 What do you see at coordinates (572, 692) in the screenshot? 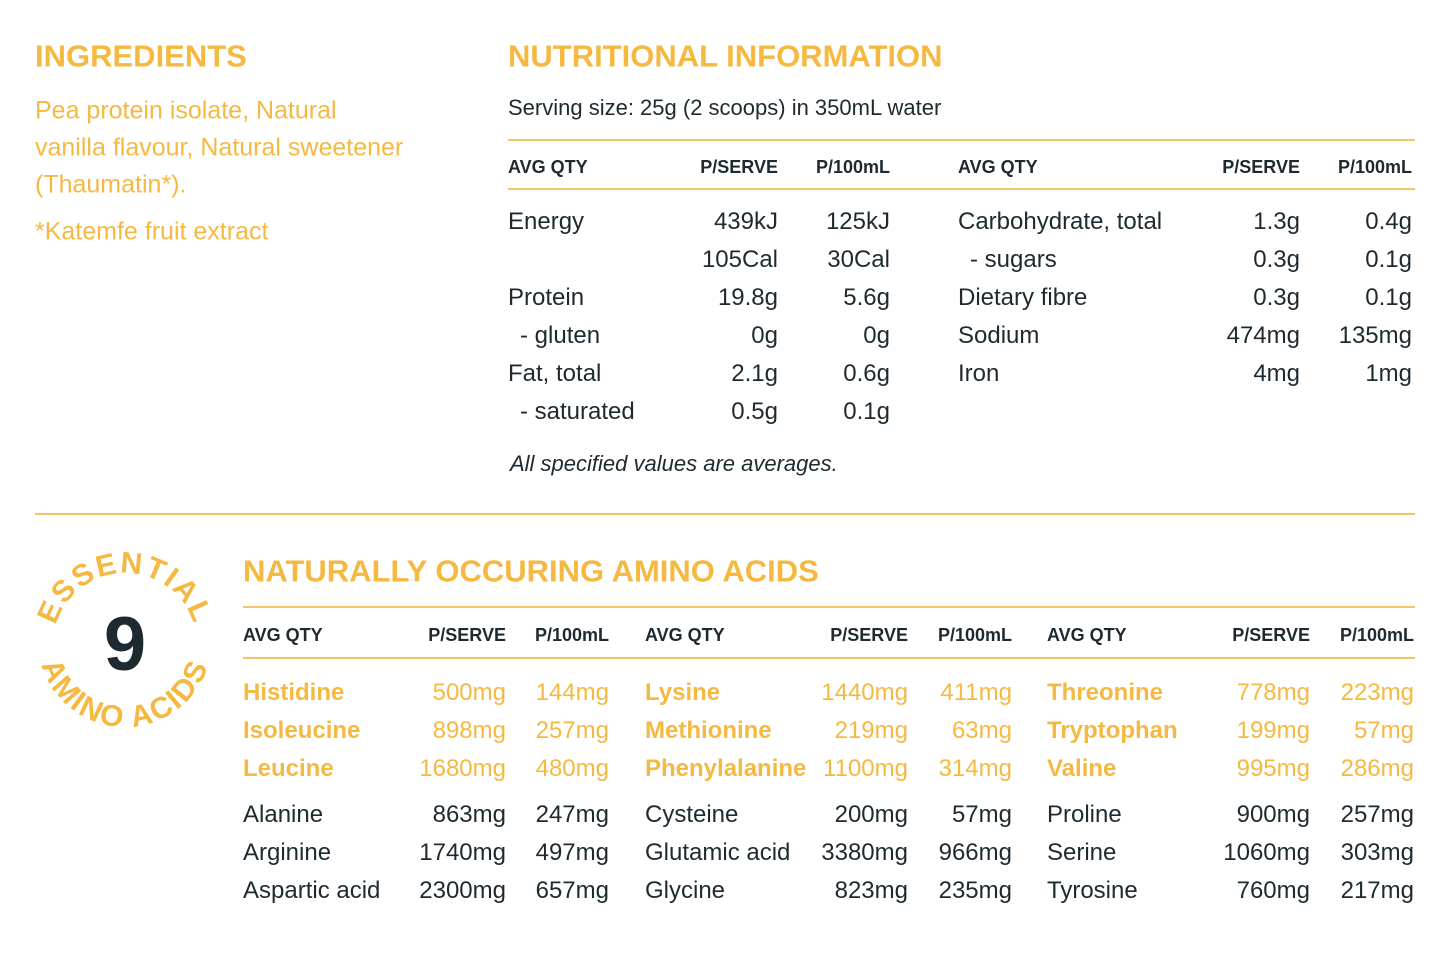
I see `cell-value: 144mg` at bounding box center [572, 692].